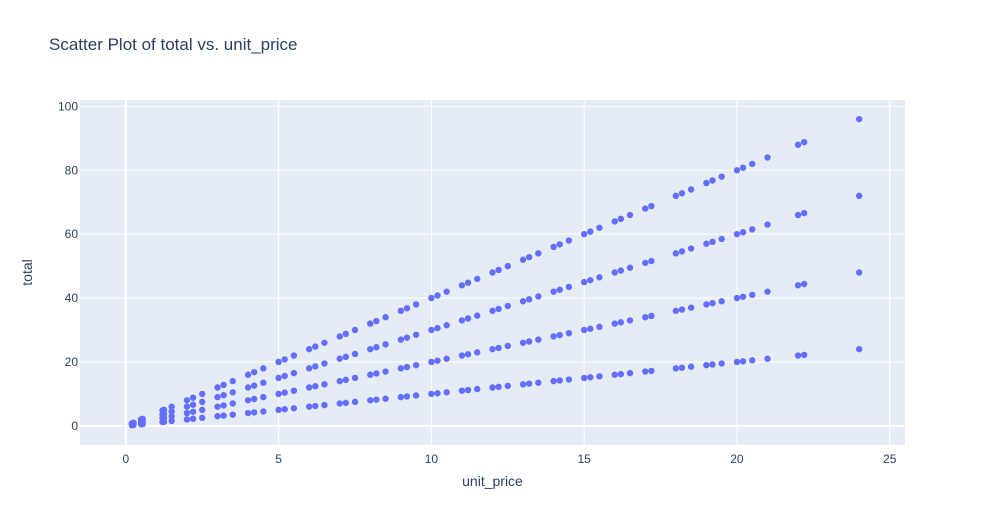 The width and height of the screenshot is (984, 525). Describe the element at coordinates (68, 106) in the screenshot. I see `y-tick-label: 100` at that location.